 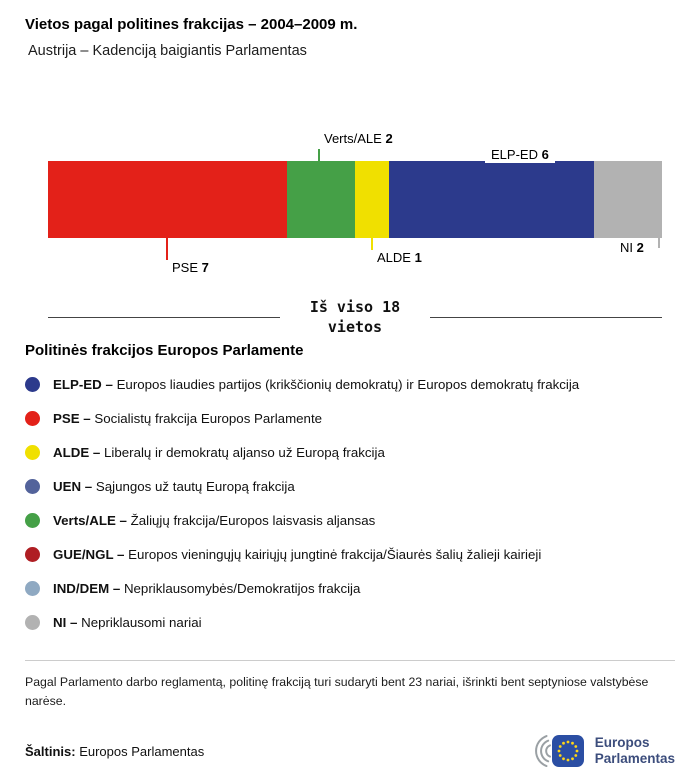 What do you see at coordinates (355, 307) in the screenshot?
I see `total-seats-line1: Iš viso 18` at bounding box center [355, 307].